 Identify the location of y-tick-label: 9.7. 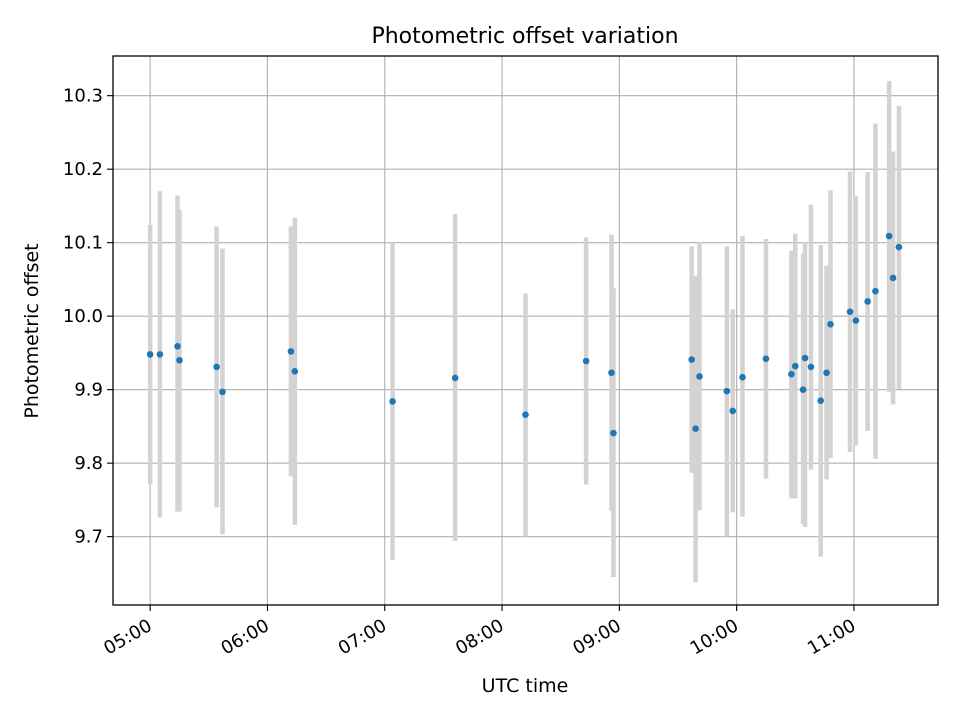
(88, 537).